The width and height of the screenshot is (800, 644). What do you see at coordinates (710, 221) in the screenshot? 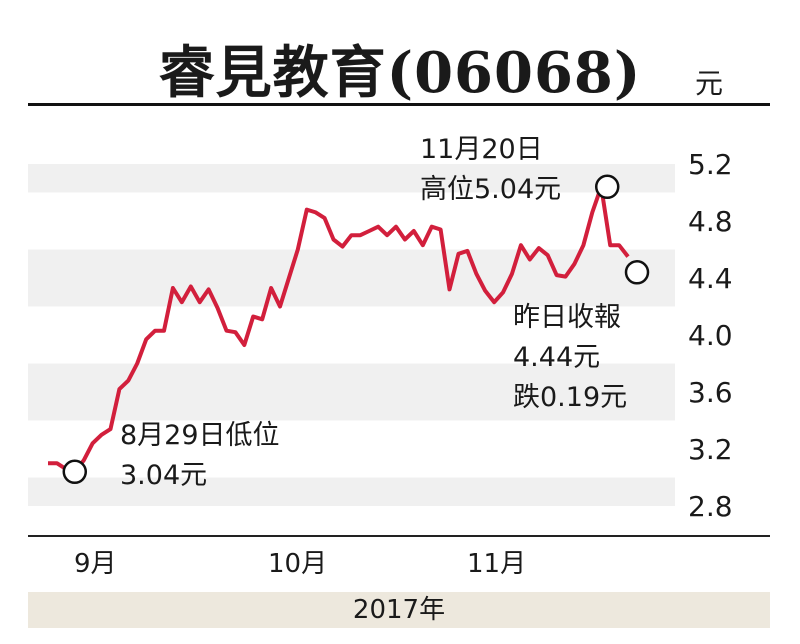
I see `y-tick-label: 4.8` at bounding box center [710, 221].